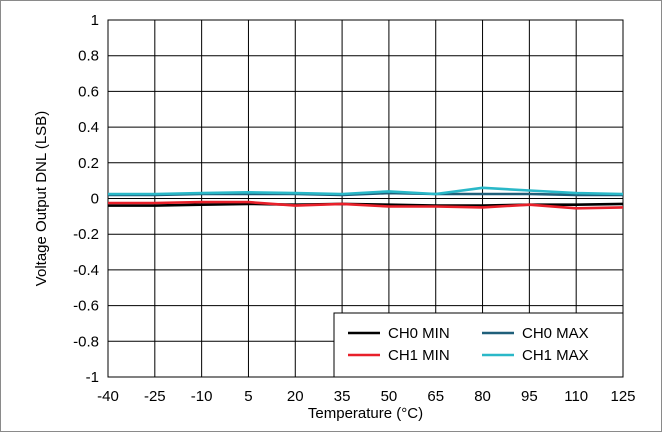 The width and height of the screenshot is (662, 432). I want to click on x-tick-label: 110, so click(576, 396).